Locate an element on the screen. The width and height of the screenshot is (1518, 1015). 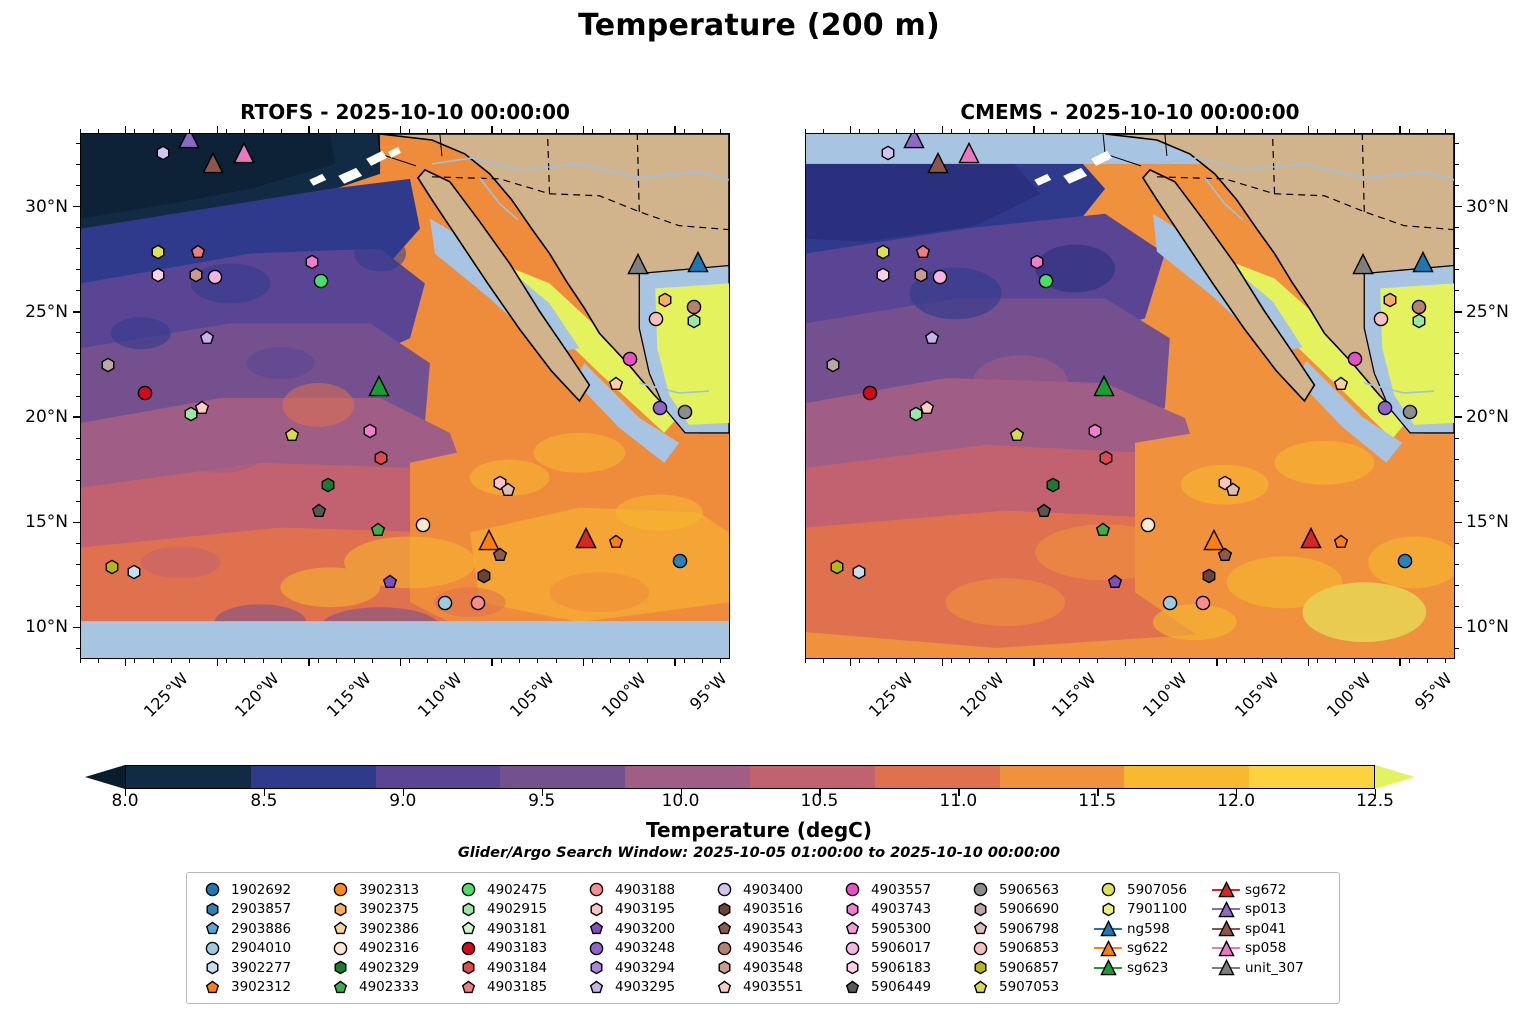
legend-item-sg672: sg672 is located at coordinates (1270, 890).